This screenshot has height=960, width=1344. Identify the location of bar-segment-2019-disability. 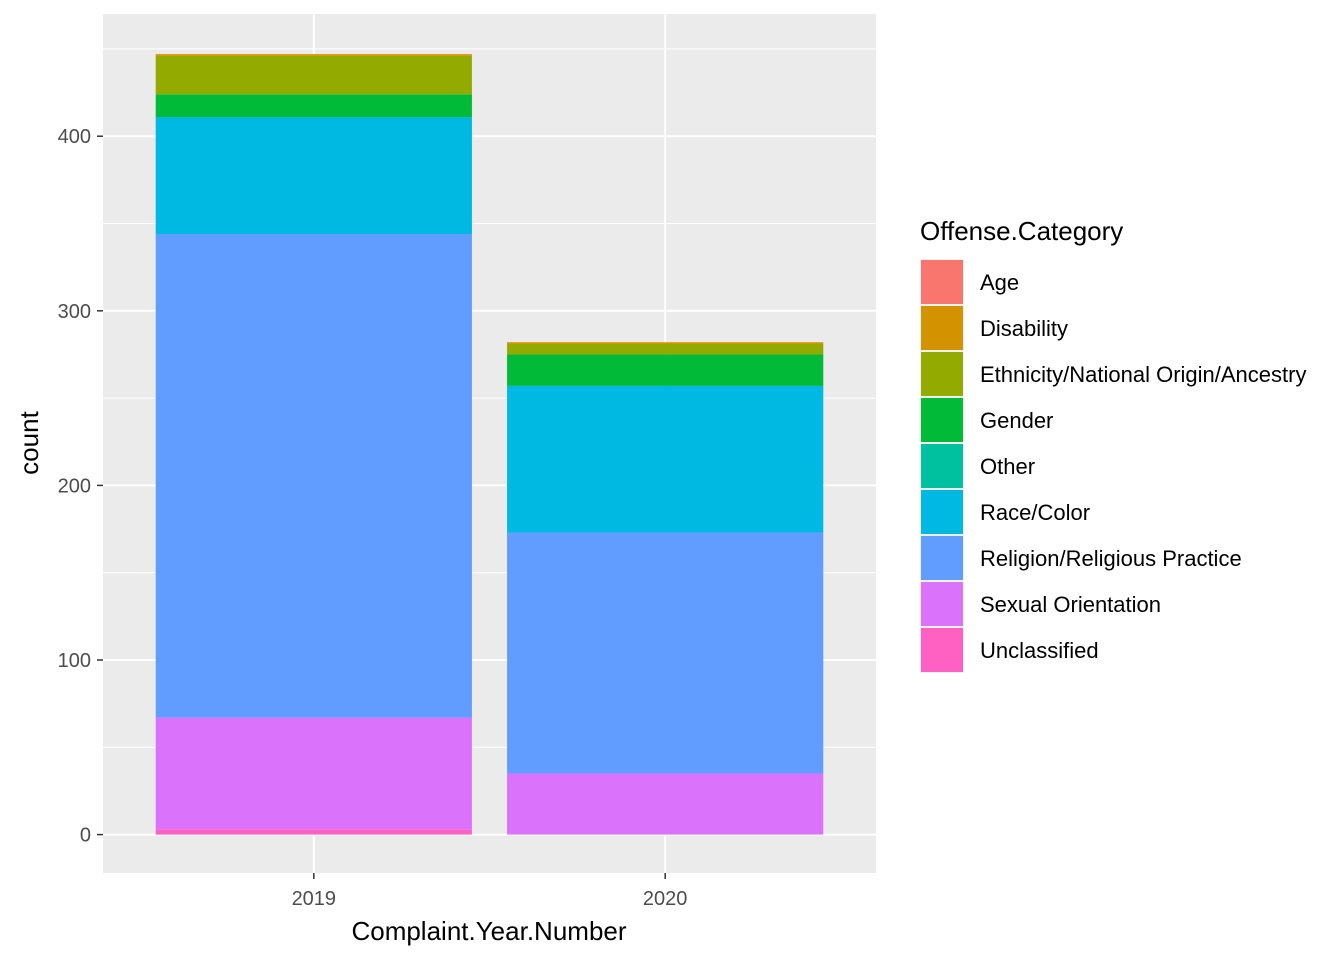
(313, 55).